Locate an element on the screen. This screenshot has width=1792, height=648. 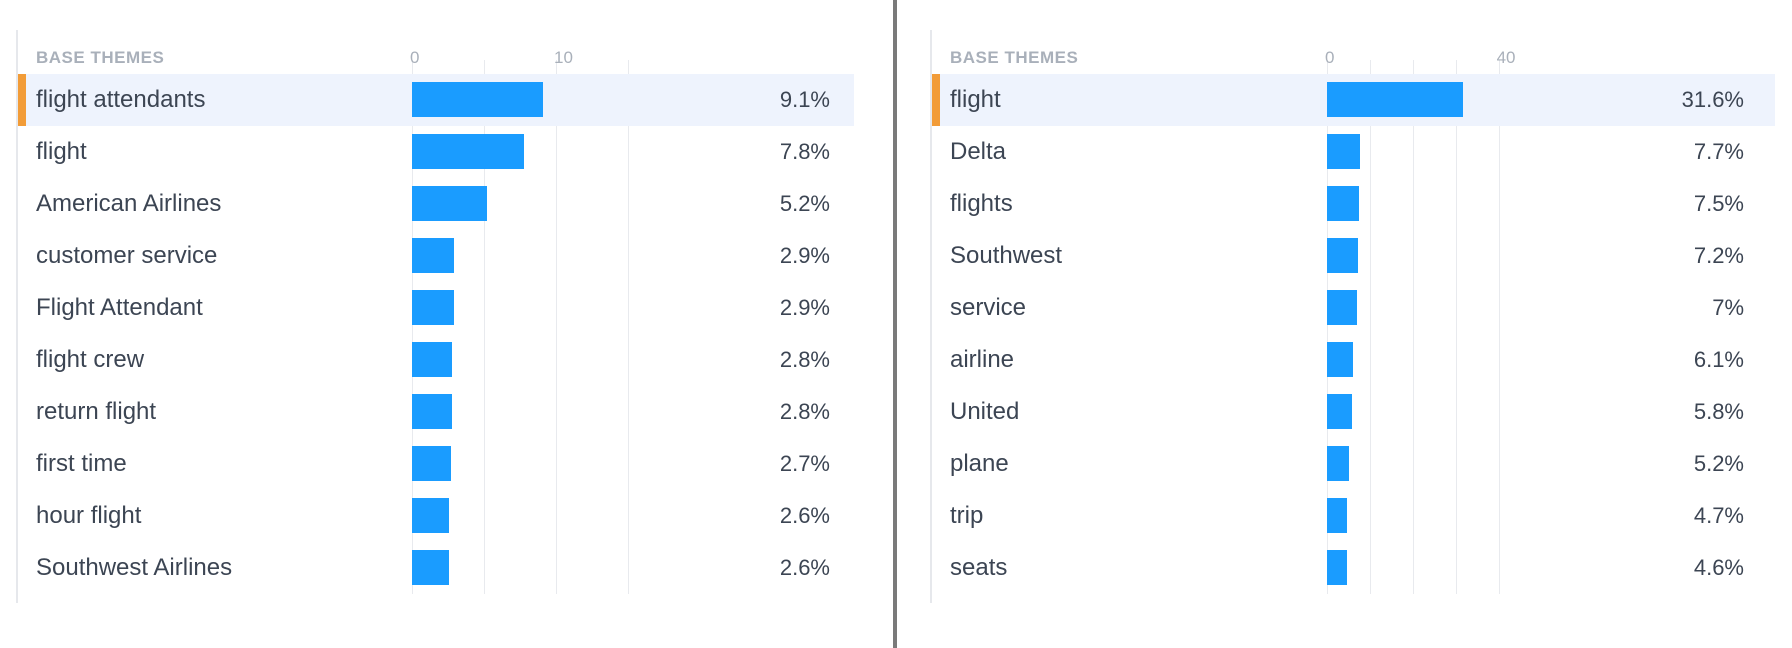
theme-row: service 7% is located at coordinates (1353, 308).